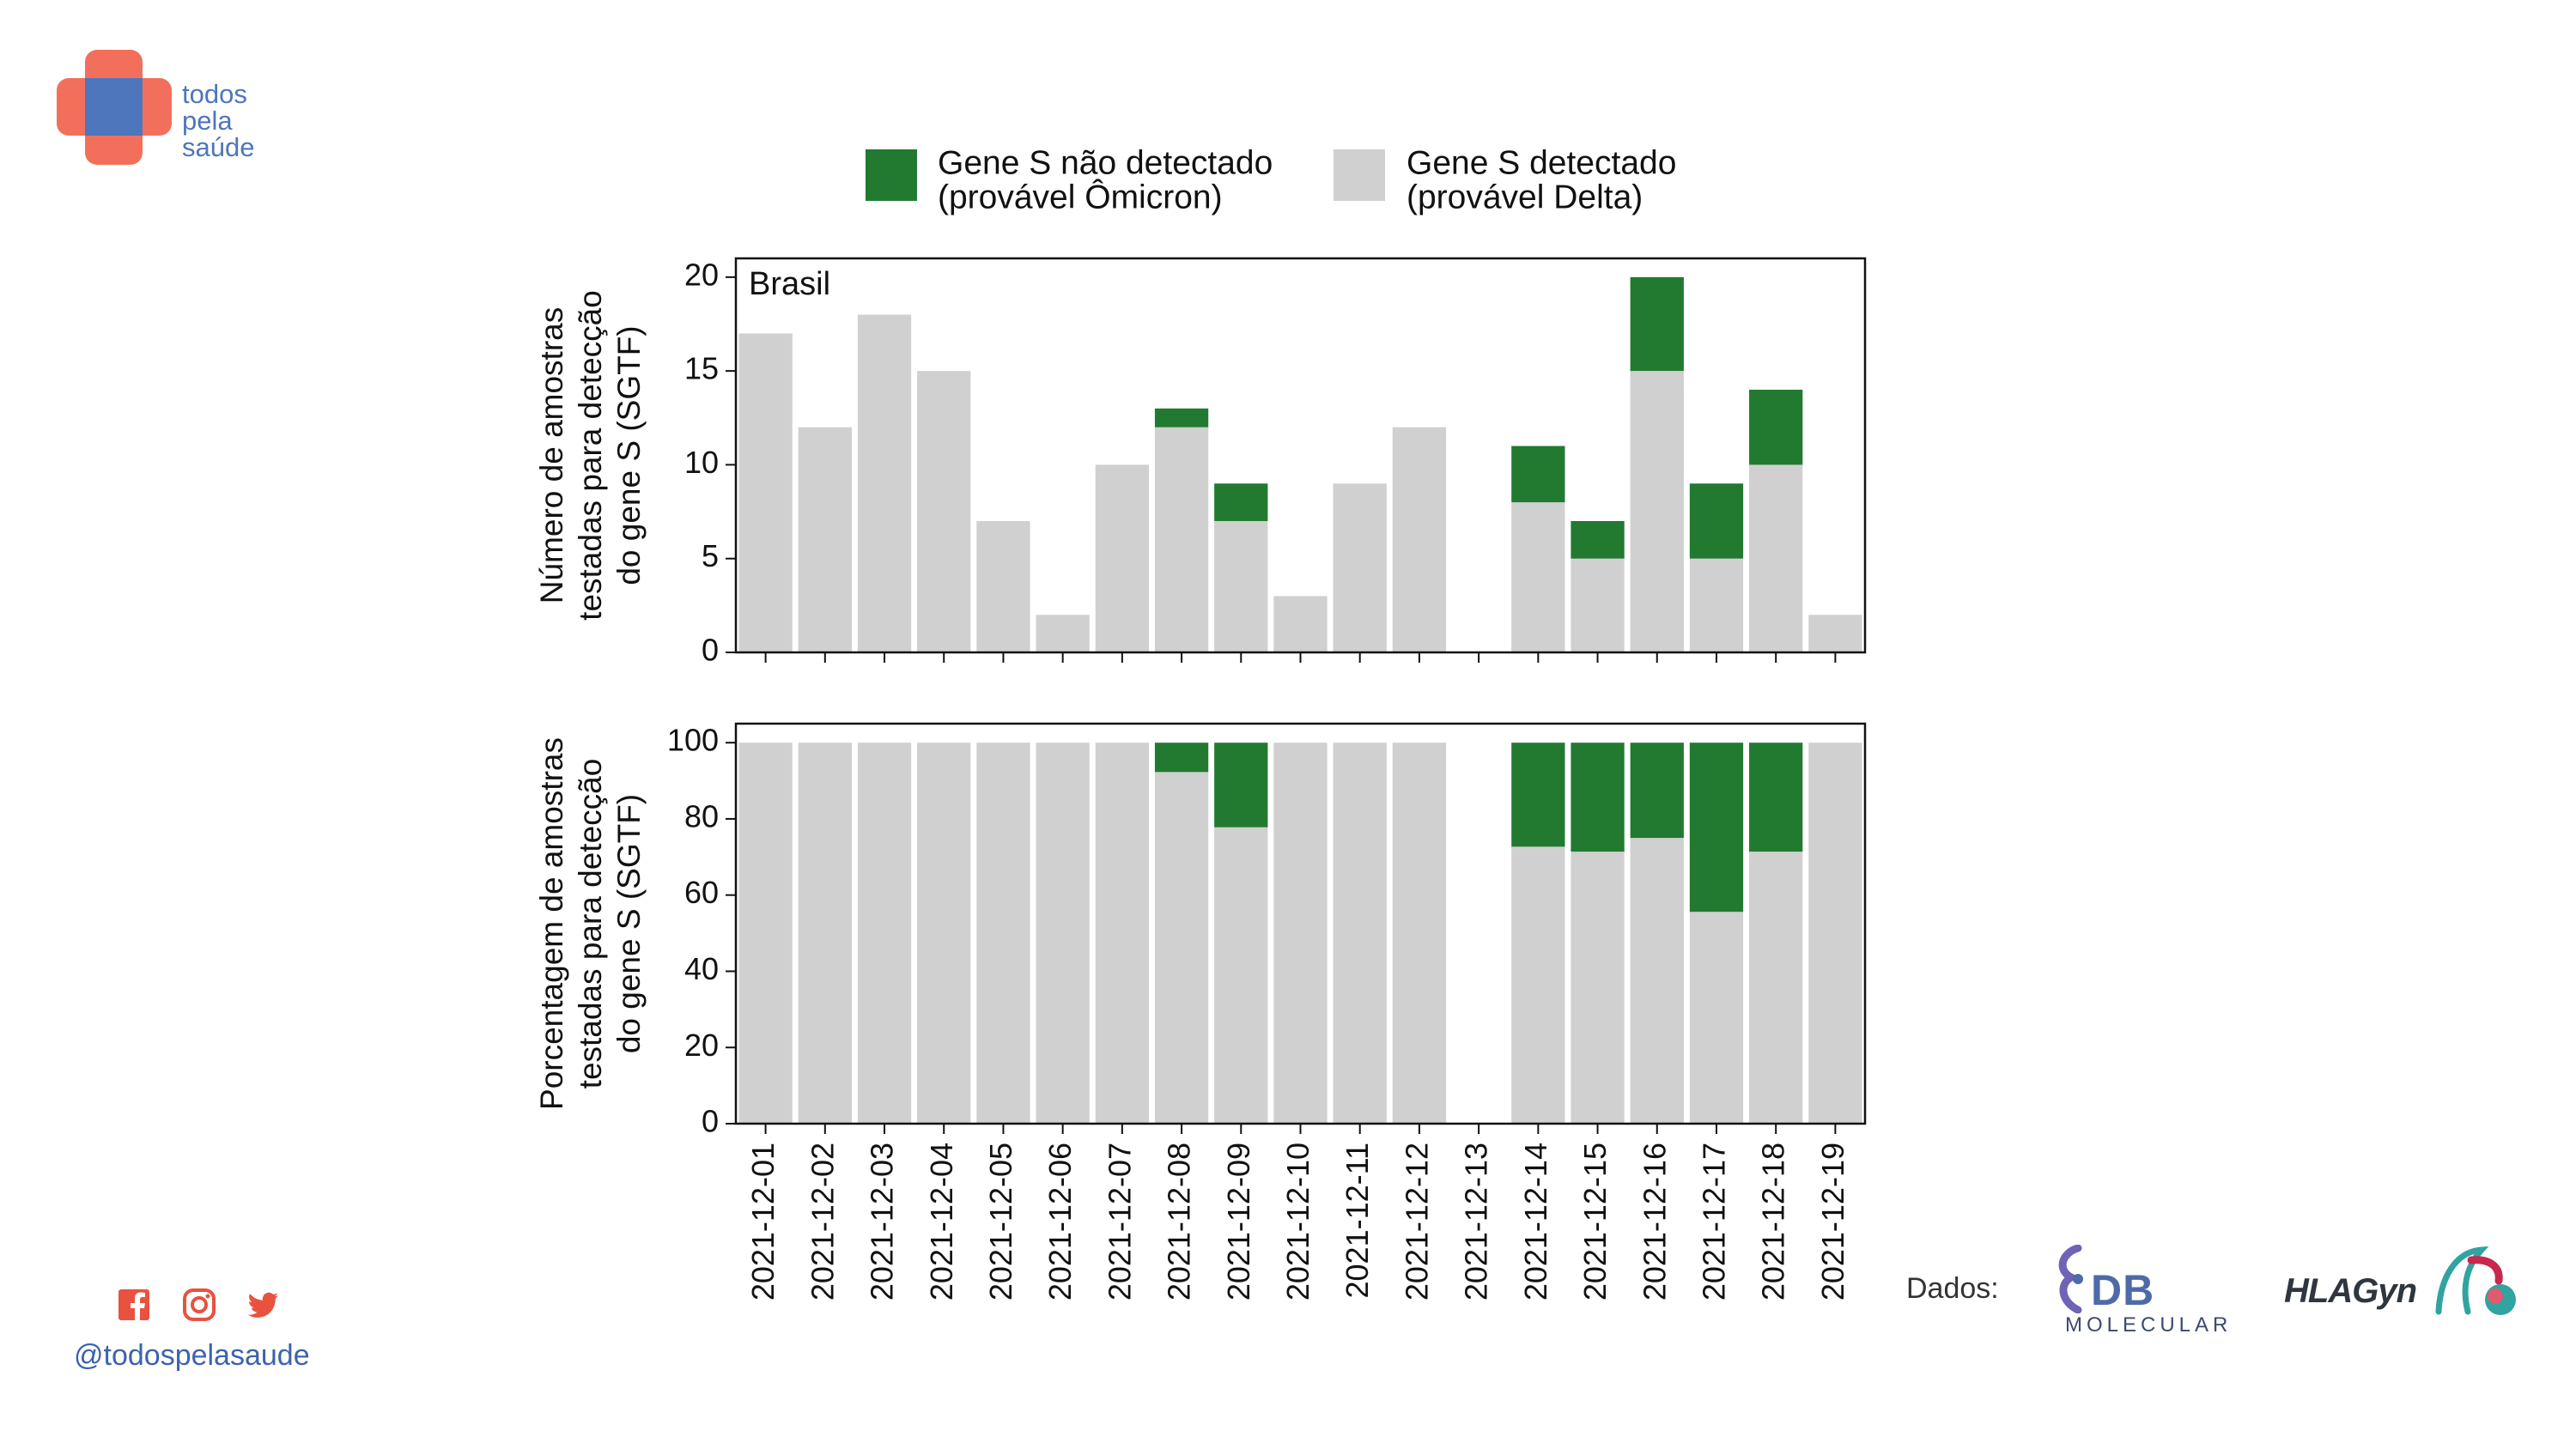 The image size is (2576, 1449). I want to click on y-tick-label: 5, so click(711, 555).